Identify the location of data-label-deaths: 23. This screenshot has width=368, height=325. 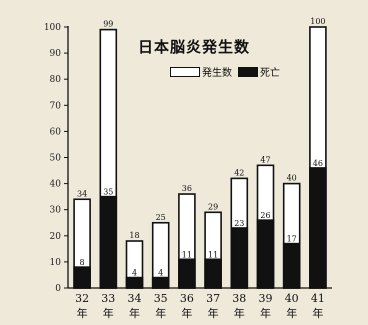
(239, 223).